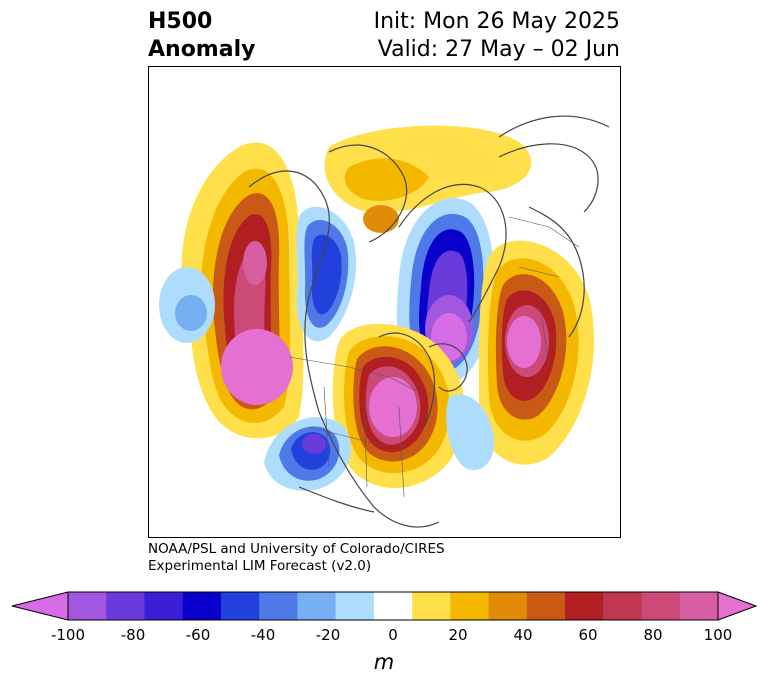 The image size is (768, 686). What do you see at coordinates (40, 606) in the screenshot?
I see `colorbar-extend-min` at bounding box center [40, 606].